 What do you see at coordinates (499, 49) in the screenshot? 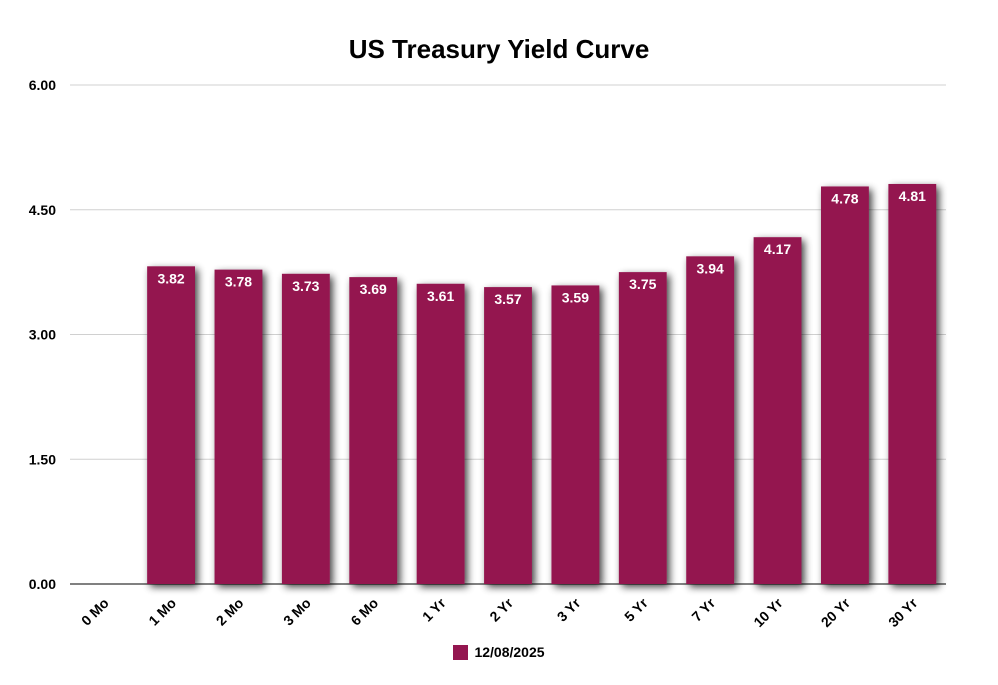
I see `chart-title: US Treasury Yield Curve` at bounding box center [499, 49].